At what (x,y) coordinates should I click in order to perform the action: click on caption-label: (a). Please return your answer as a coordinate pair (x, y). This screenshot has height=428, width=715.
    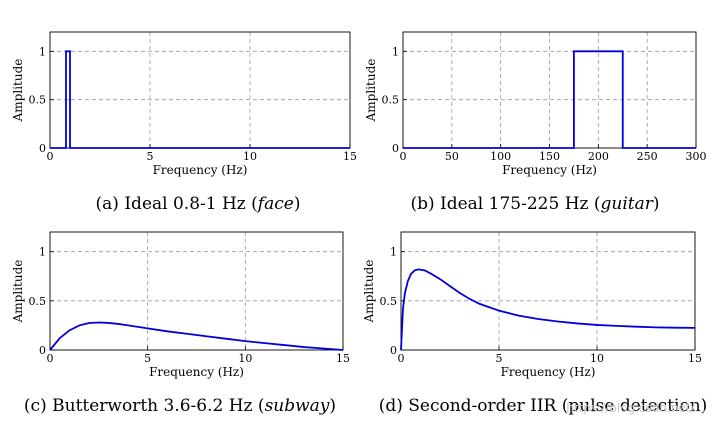
    Looking at the image, I should click on (110, 204).